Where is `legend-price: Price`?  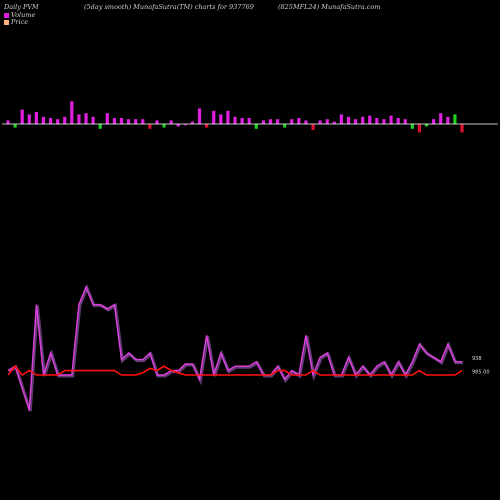
legend-price: Price is located at coordinates (16, 22).